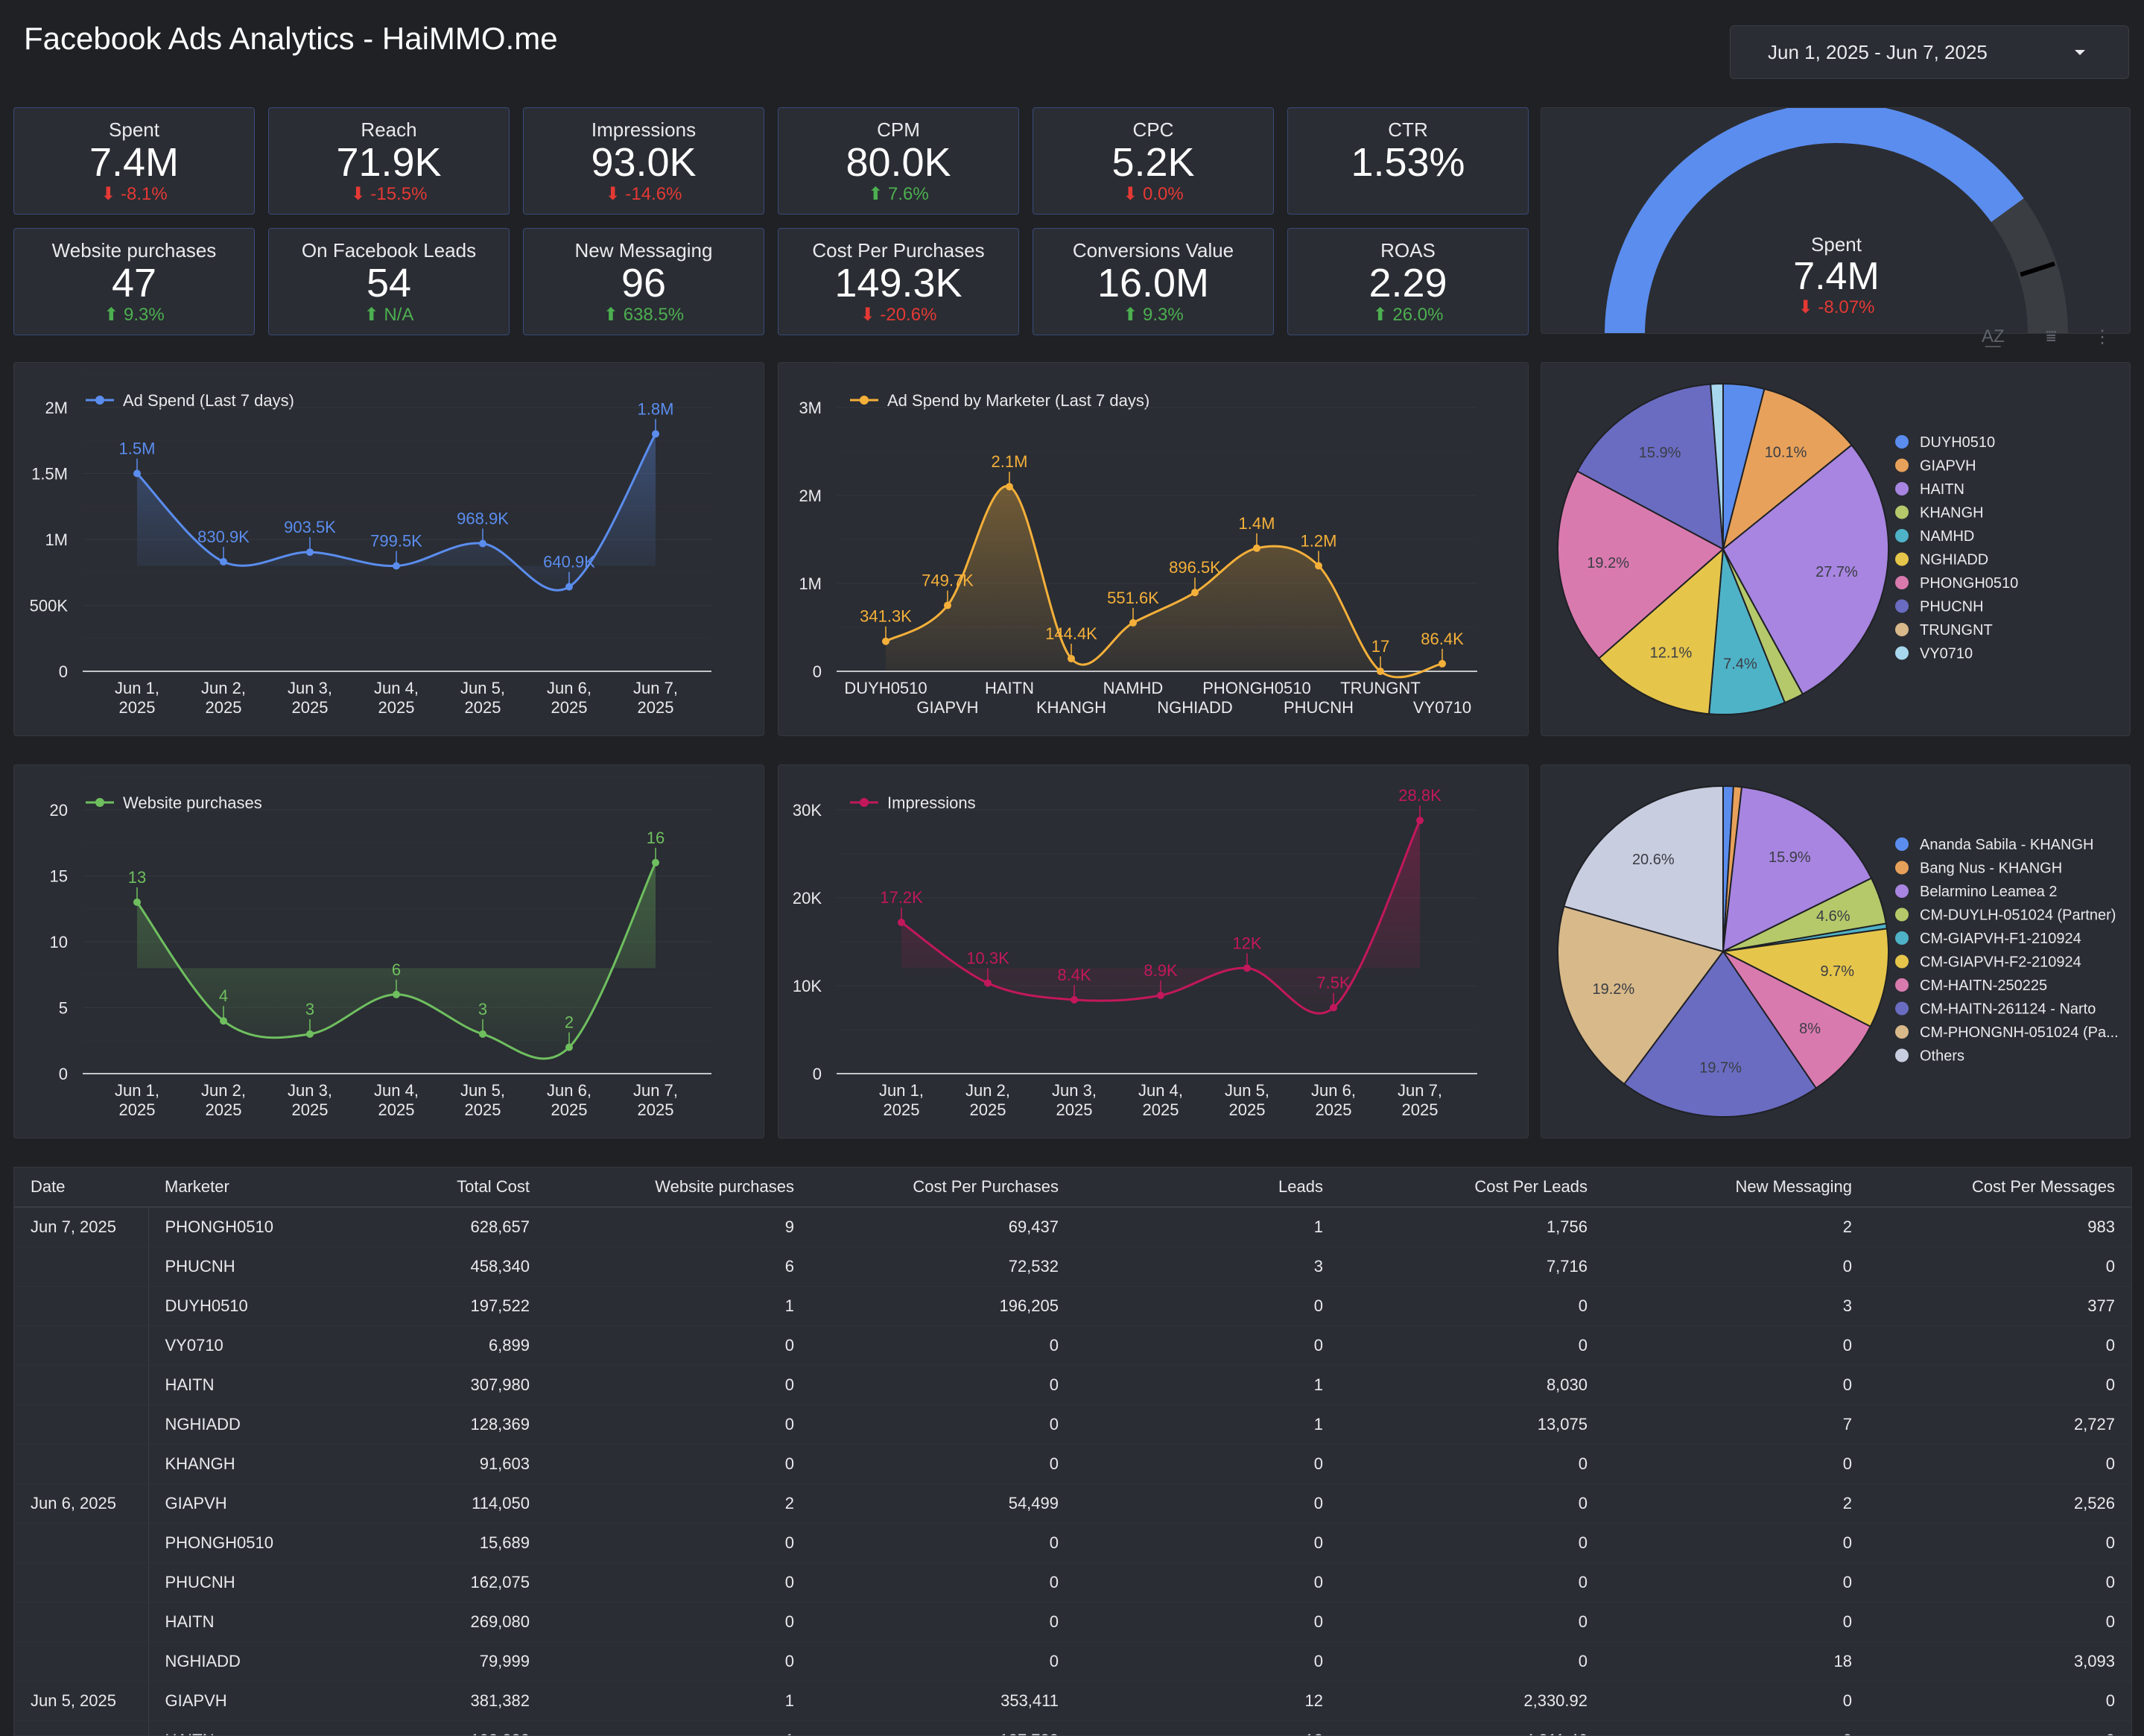  I want to click on legend-item: GIAPVH, so click(1936, 466).